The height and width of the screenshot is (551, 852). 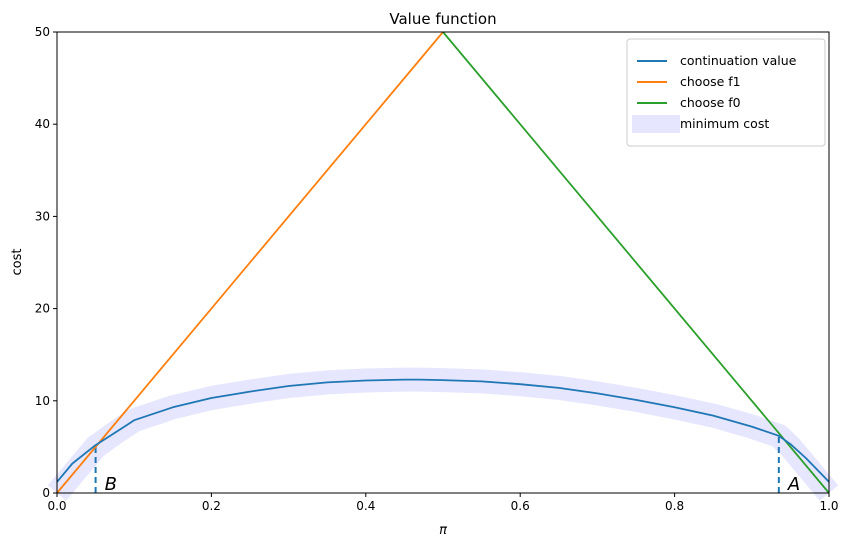 What do you see at coordinates (56, 506) in the screenshot?
I see `x-tick-label: 0.0` at bounding box center [56, 506].